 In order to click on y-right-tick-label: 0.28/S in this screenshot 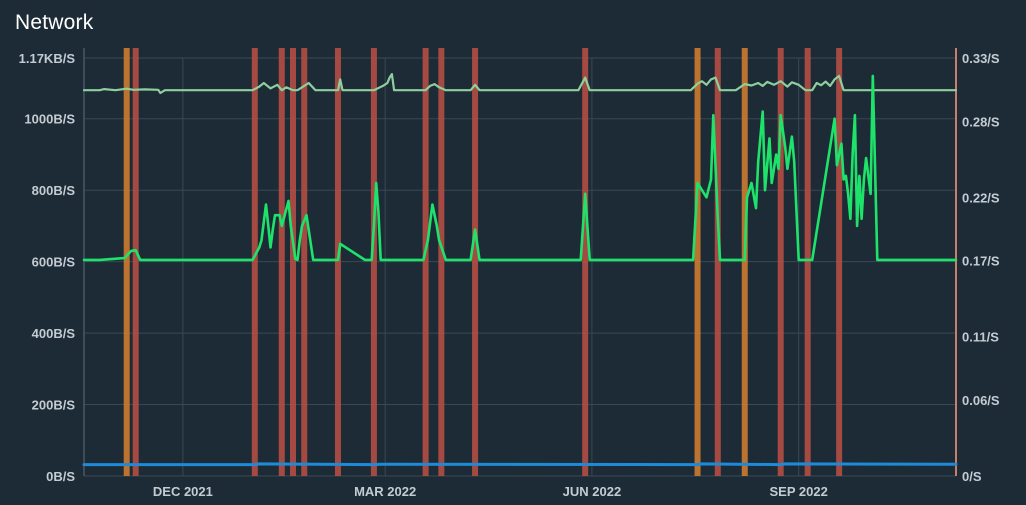, I will do `click(981, 121)`.